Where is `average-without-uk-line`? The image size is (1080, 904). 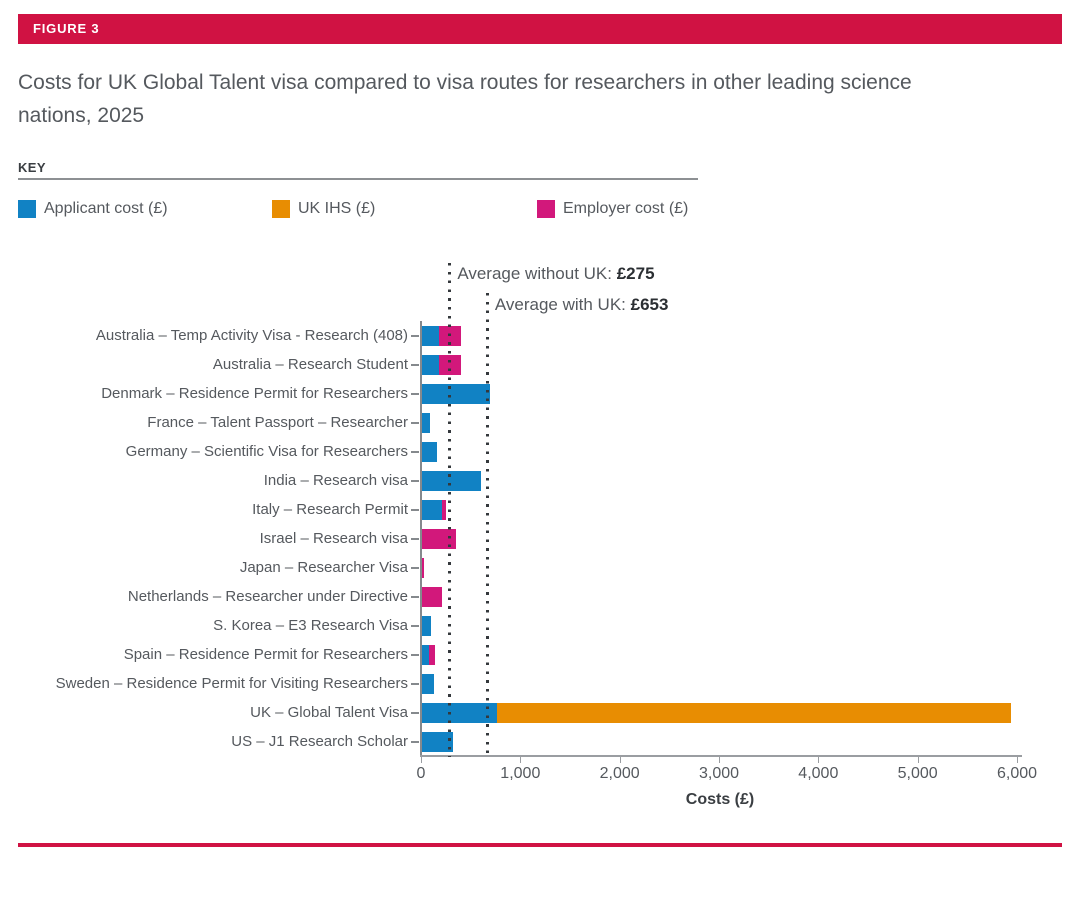
average-without-uk-line is located at coordinates (450, 510).